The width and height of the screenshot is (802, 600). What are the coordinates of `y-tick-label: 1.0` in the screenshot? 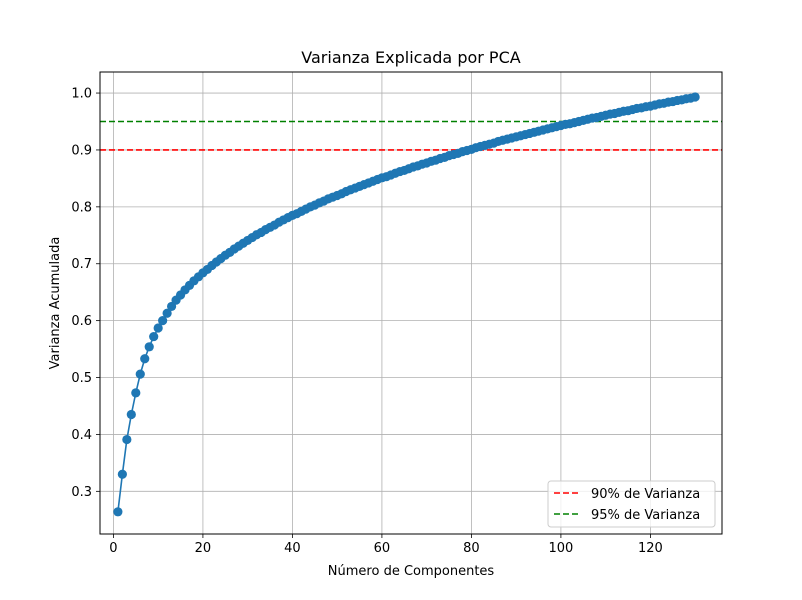 It's located at (81, 94).